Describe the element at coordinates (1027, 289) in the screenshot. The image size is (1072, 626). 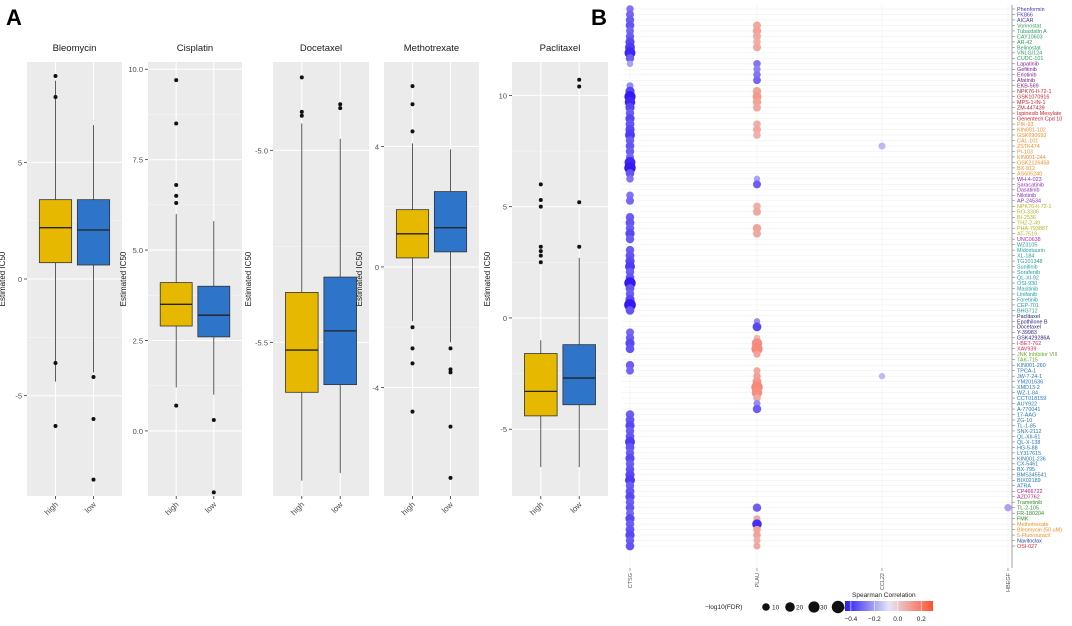
I see `drug-label: Masitinib` at that location.